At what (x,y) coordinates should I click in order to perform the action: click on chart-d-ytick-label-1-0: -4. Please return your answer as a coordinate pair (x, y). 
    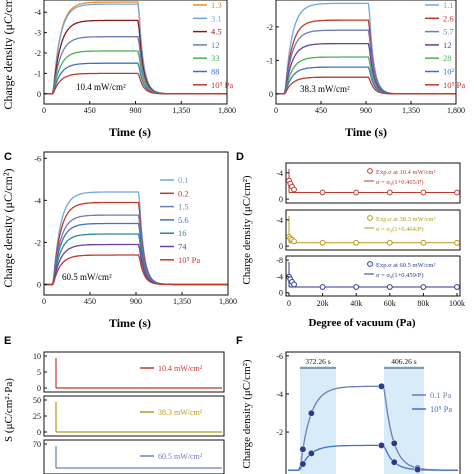
    Looking at the image, I should click on (279, 220).